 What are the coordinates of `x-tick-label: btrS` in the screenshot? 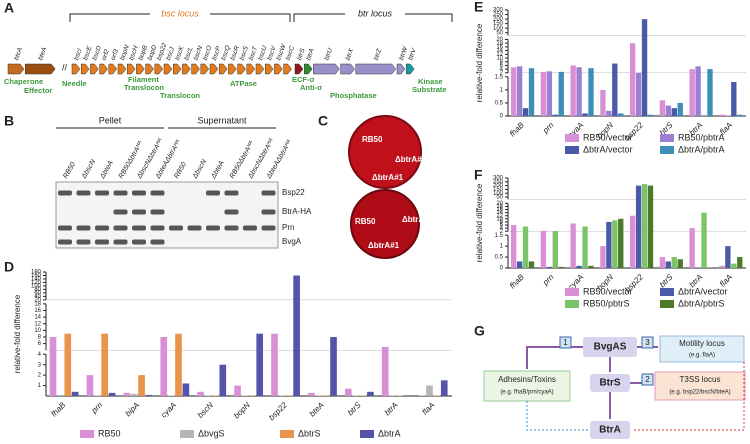 It's located at (354, 408).